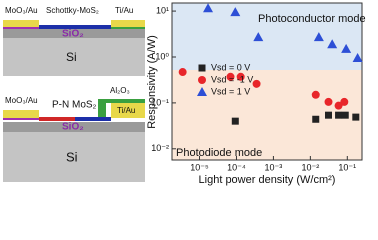 This screenshot has width=378, height=240. I want to click on diagram-label: Al₂O₃, so click(120, 90).